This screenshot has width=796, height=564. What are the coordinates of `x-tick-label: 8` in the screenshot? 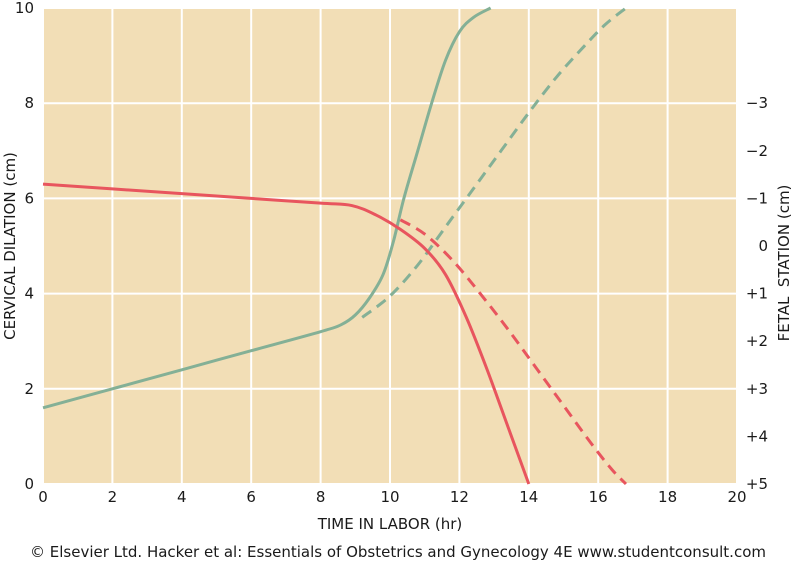 It's located at (321, 497).